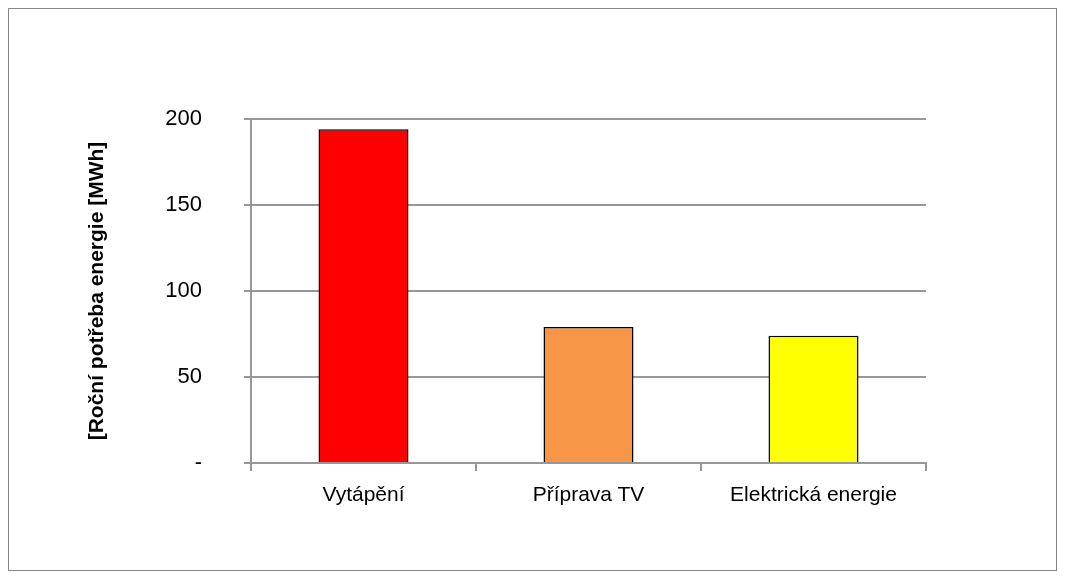  What do you see at coordinates (813, 494) in the screenshot?
I see `x-tick-label: Elektrická energie` at bounding box center [813, 494].